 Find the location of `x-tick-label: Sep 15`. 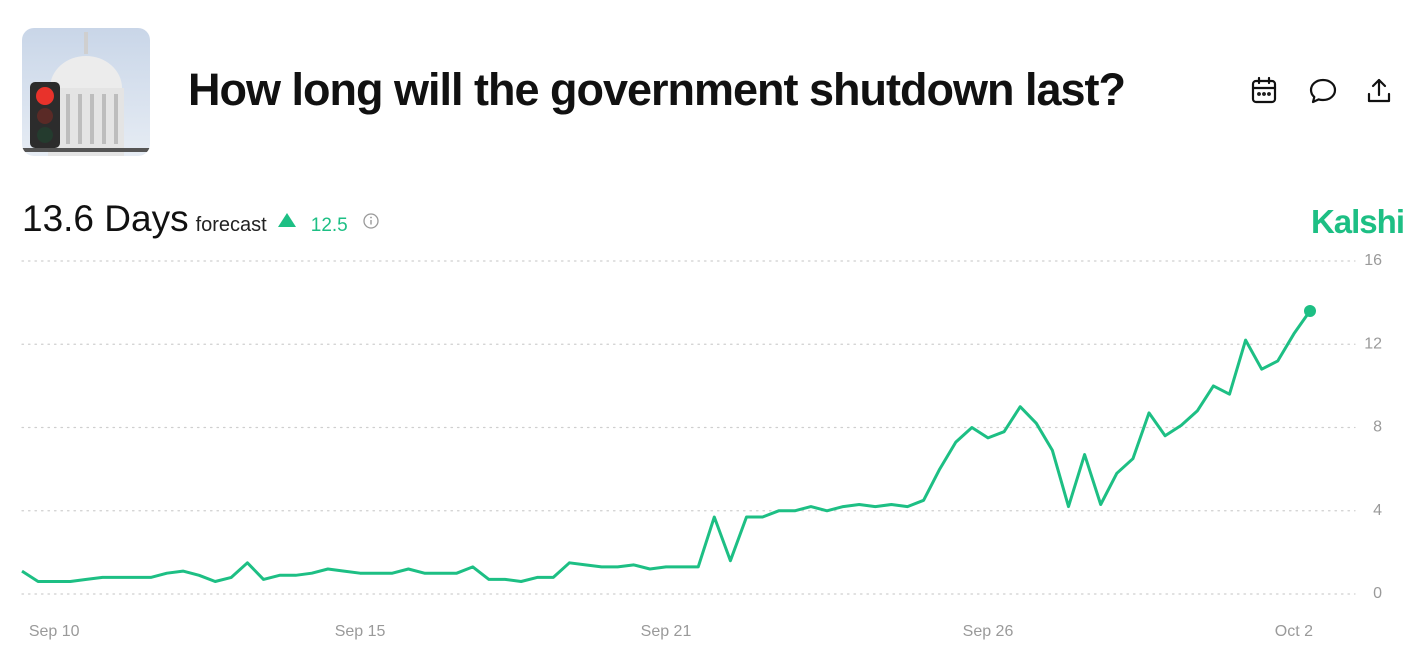

x-tick-label: Sep 15 is located at coordinates (360, 631).